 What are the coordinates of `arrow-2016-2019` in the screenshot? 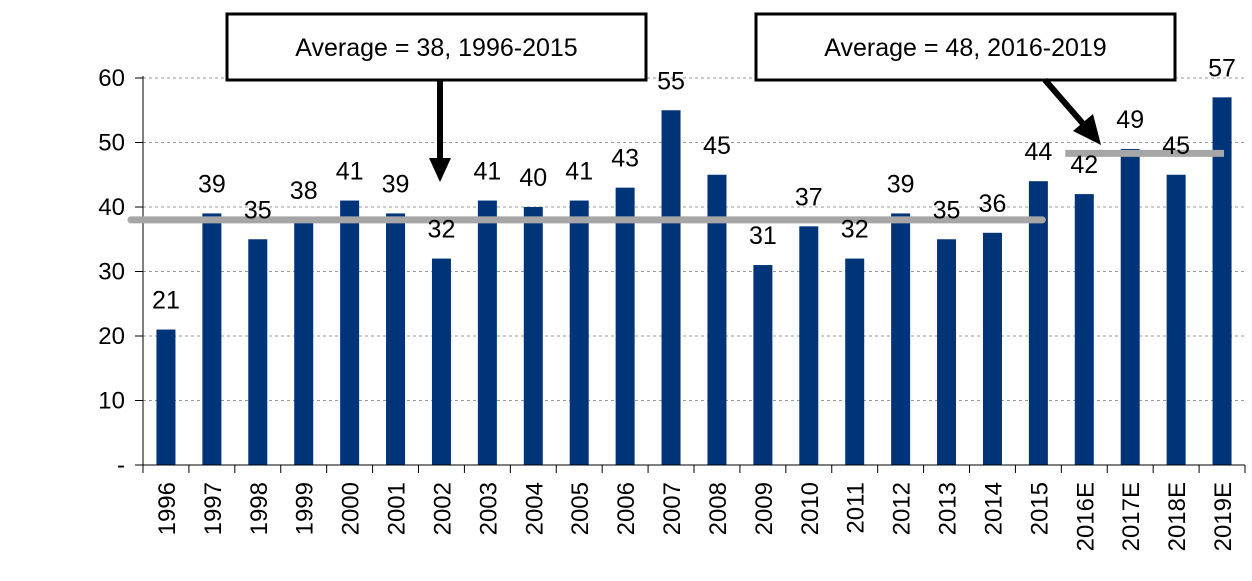 It's located at (1065, 103).